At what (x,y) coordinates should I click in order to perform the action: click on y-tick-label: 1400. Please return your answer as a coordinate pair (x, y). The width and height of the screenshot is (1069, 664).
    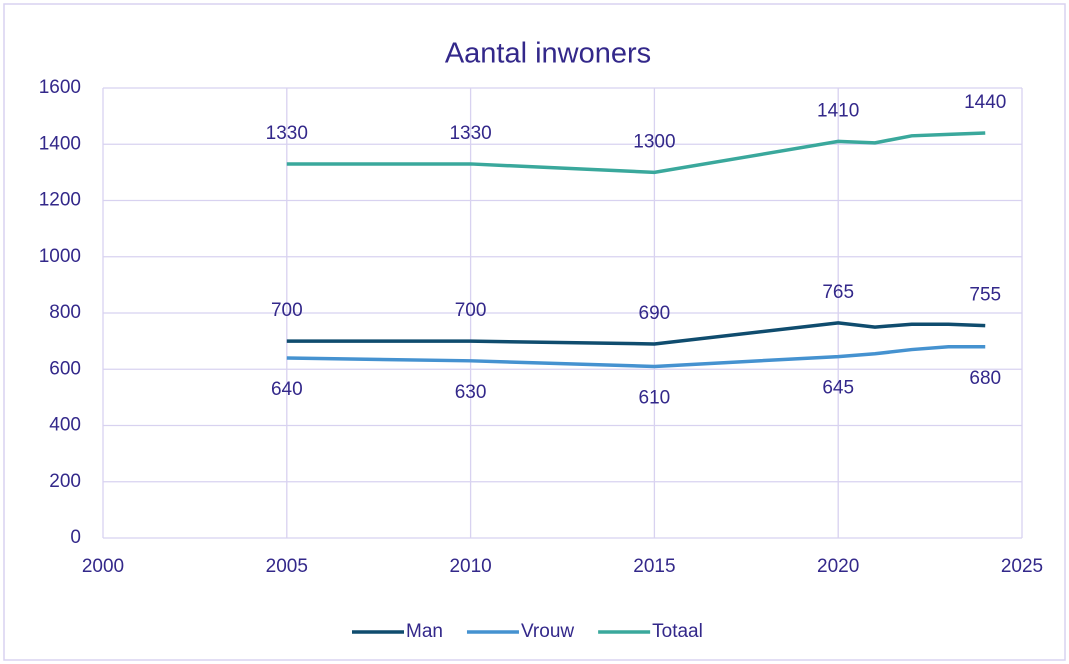
    Looking at the image, I should click on (60, 143).